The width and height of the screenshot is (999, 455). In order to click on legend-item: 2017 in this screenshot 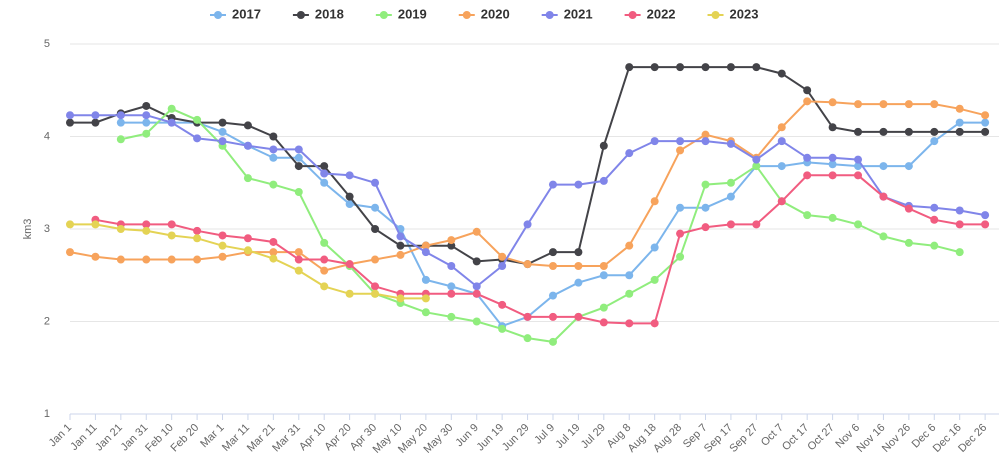, I will do `click(235, 13)`.